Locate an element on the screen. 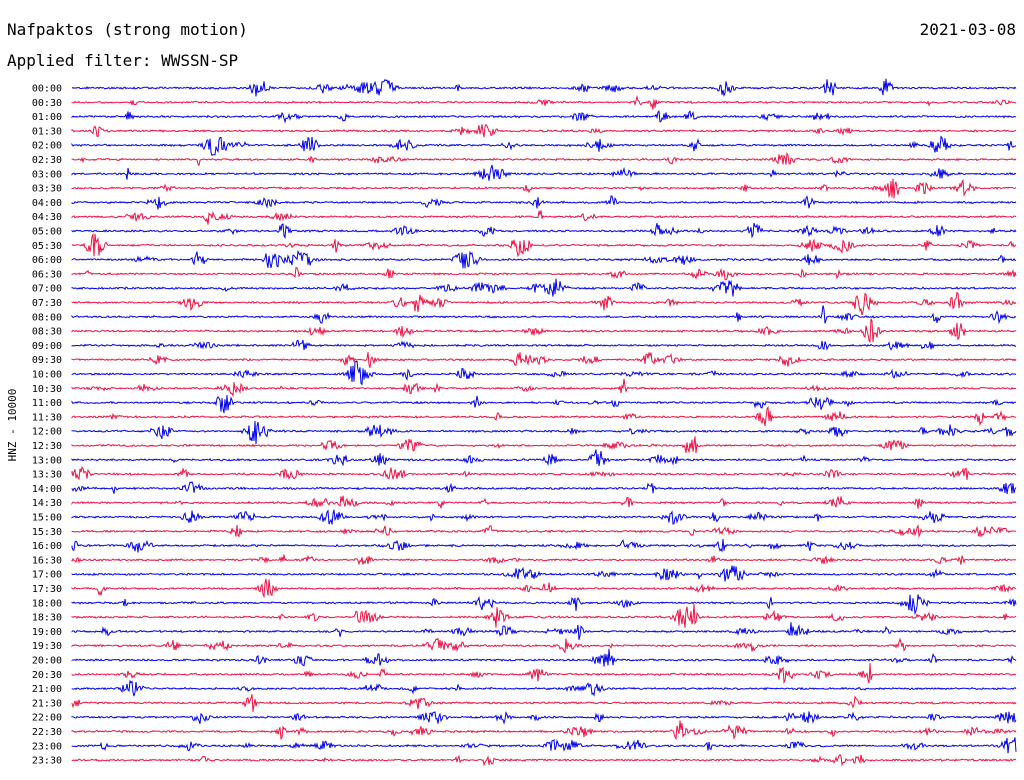 The height and width of the screenshot is (780, 1024). row-time-label: 13:30 is located at coordinates (47, 475).